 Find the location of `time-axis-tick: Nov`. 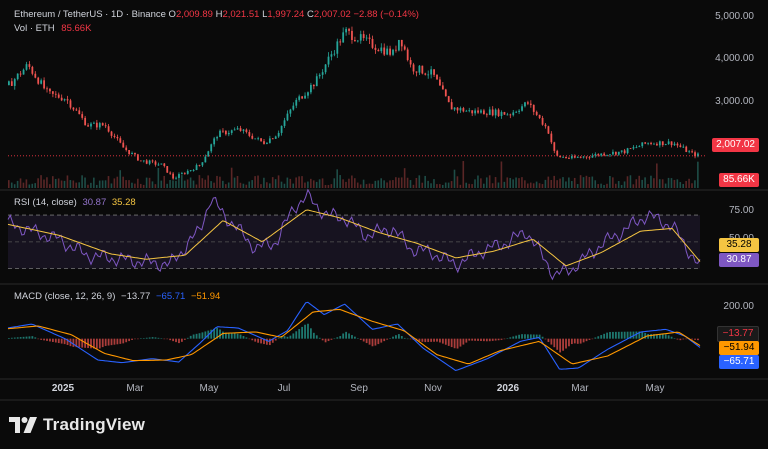

time-axis-tick: Nov is located at coordinates (433, 388).